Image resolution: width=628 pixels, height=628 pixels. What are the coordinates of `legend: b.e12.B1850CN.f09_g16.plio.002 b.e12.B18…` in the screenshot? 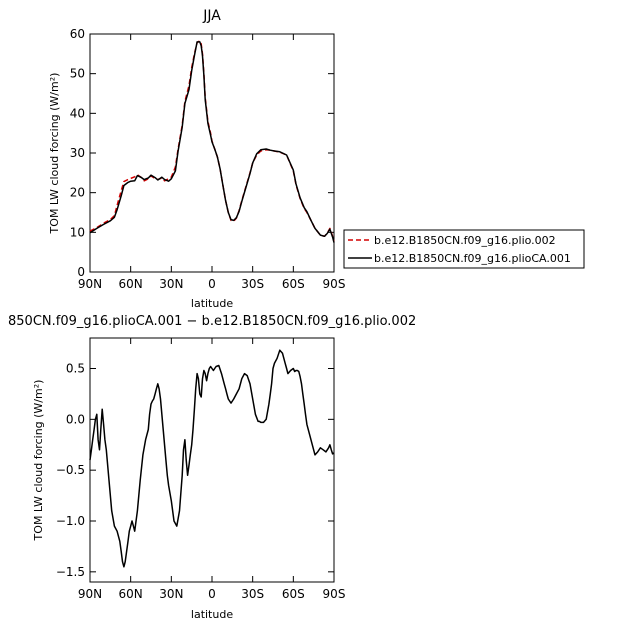 It's located at (464, 249).